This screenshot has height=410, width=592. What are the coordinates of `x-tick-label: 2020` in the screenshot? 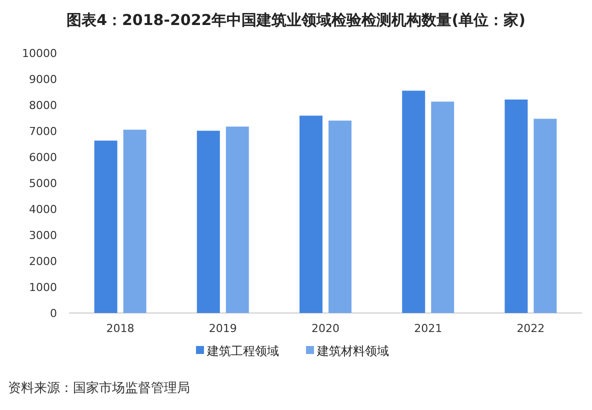 It's located at (326, 328).